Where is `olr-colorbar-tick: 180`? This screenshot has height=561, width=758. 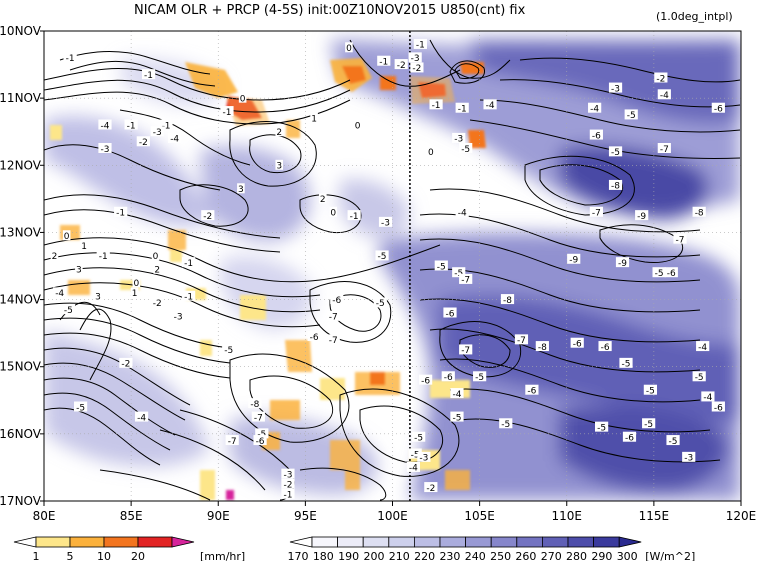 olr-colorbar-tick: 180 is located at coordinates (323, 555).